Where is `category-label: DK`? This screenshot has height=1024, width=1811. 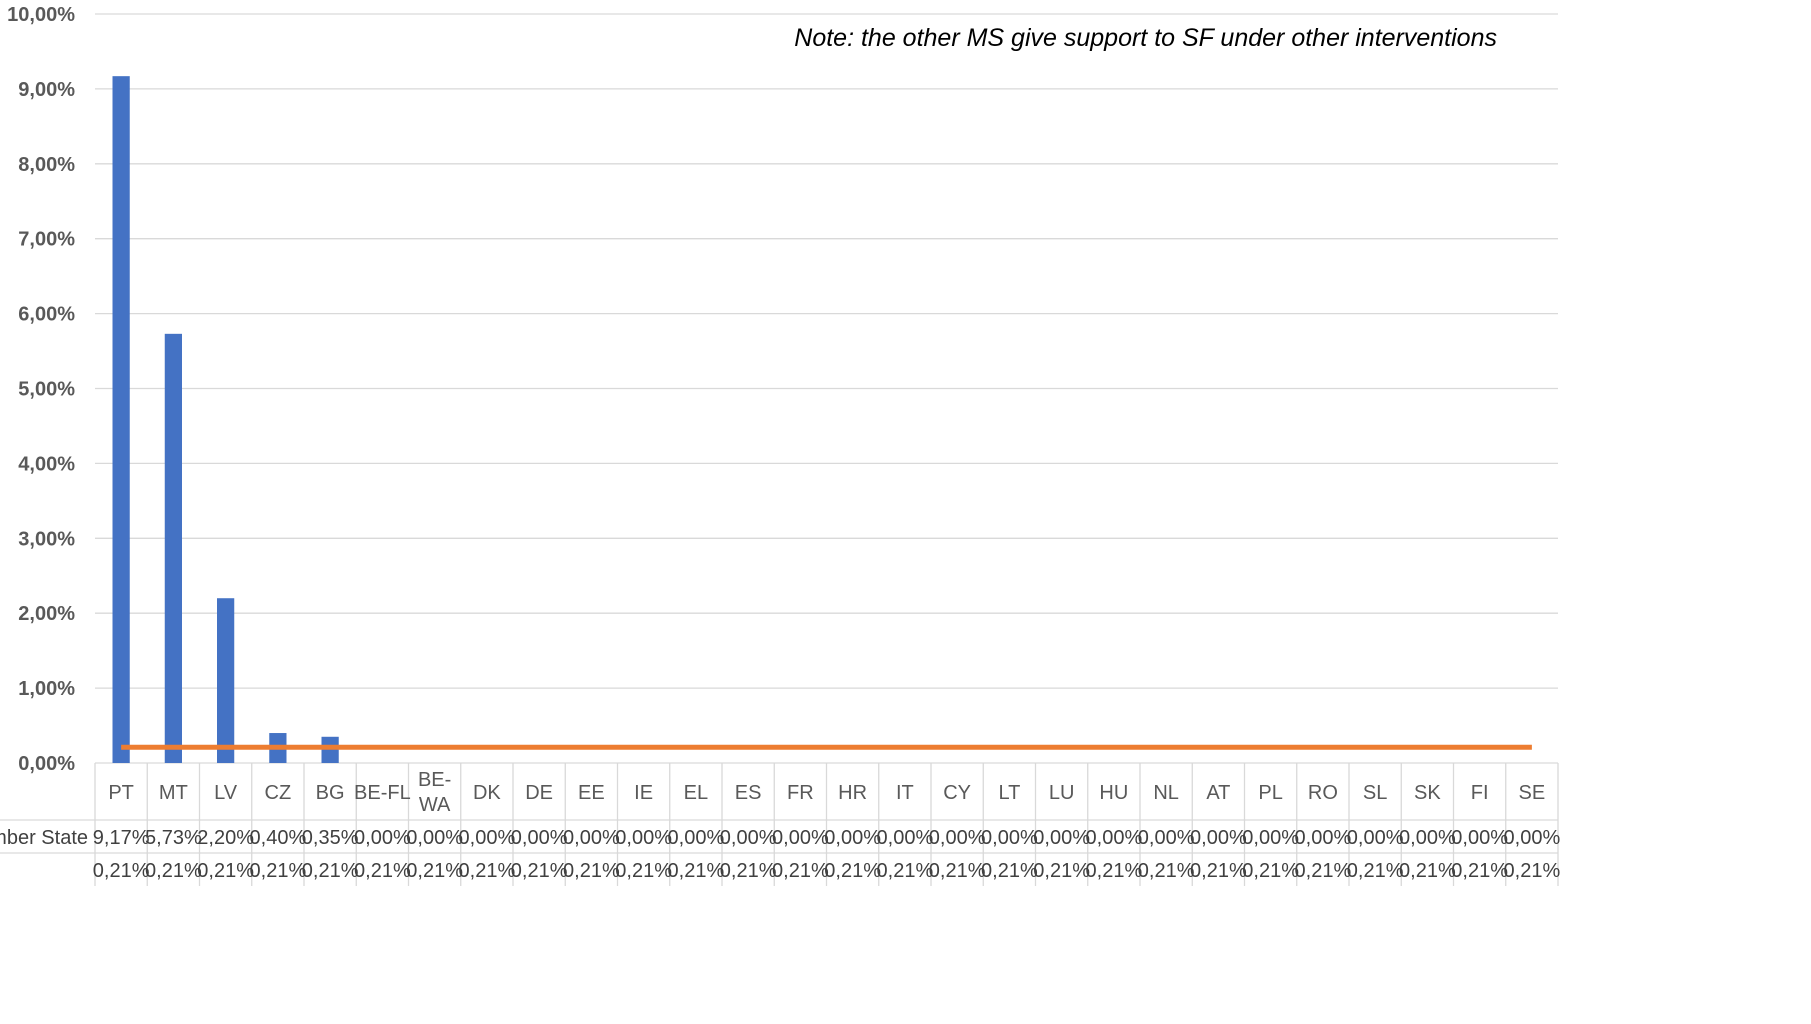 category-label: DK is located at coordinates (487, 793).